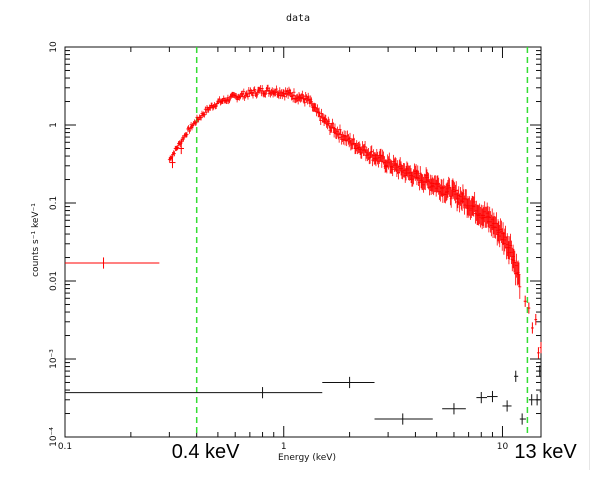  Describe the element at coordinates (54, 125) in the screenshot. I see `y-tick-label: 1` at that location.